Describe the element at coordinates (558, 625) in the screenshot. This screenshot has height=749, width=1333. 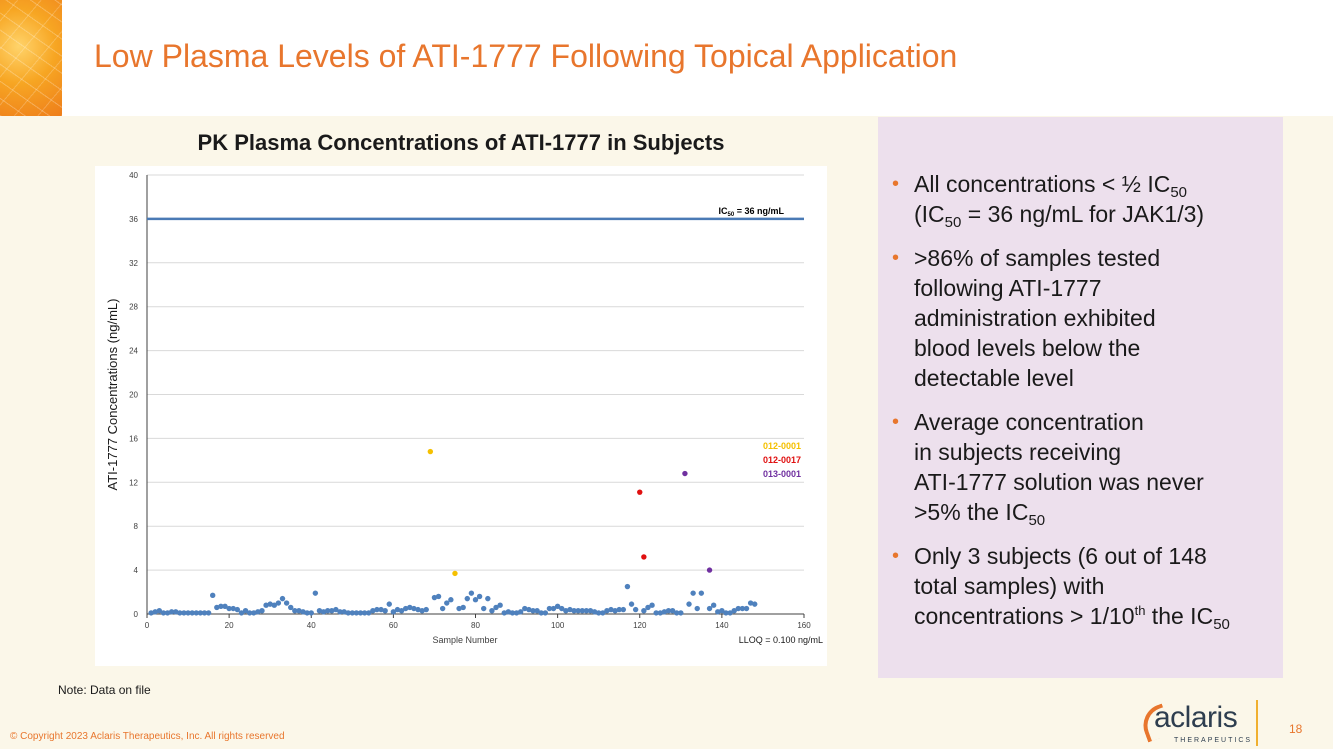
I see `x-tick-label: 100` at that location.